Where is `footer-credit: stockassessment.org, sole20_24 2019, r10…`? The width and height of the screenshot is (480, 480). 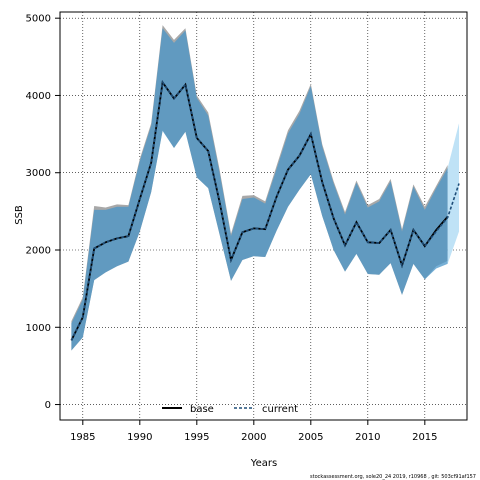
footer-credit: stockassessment.org, sole20_24 2019, r10… is located at coordinates (393, 477).